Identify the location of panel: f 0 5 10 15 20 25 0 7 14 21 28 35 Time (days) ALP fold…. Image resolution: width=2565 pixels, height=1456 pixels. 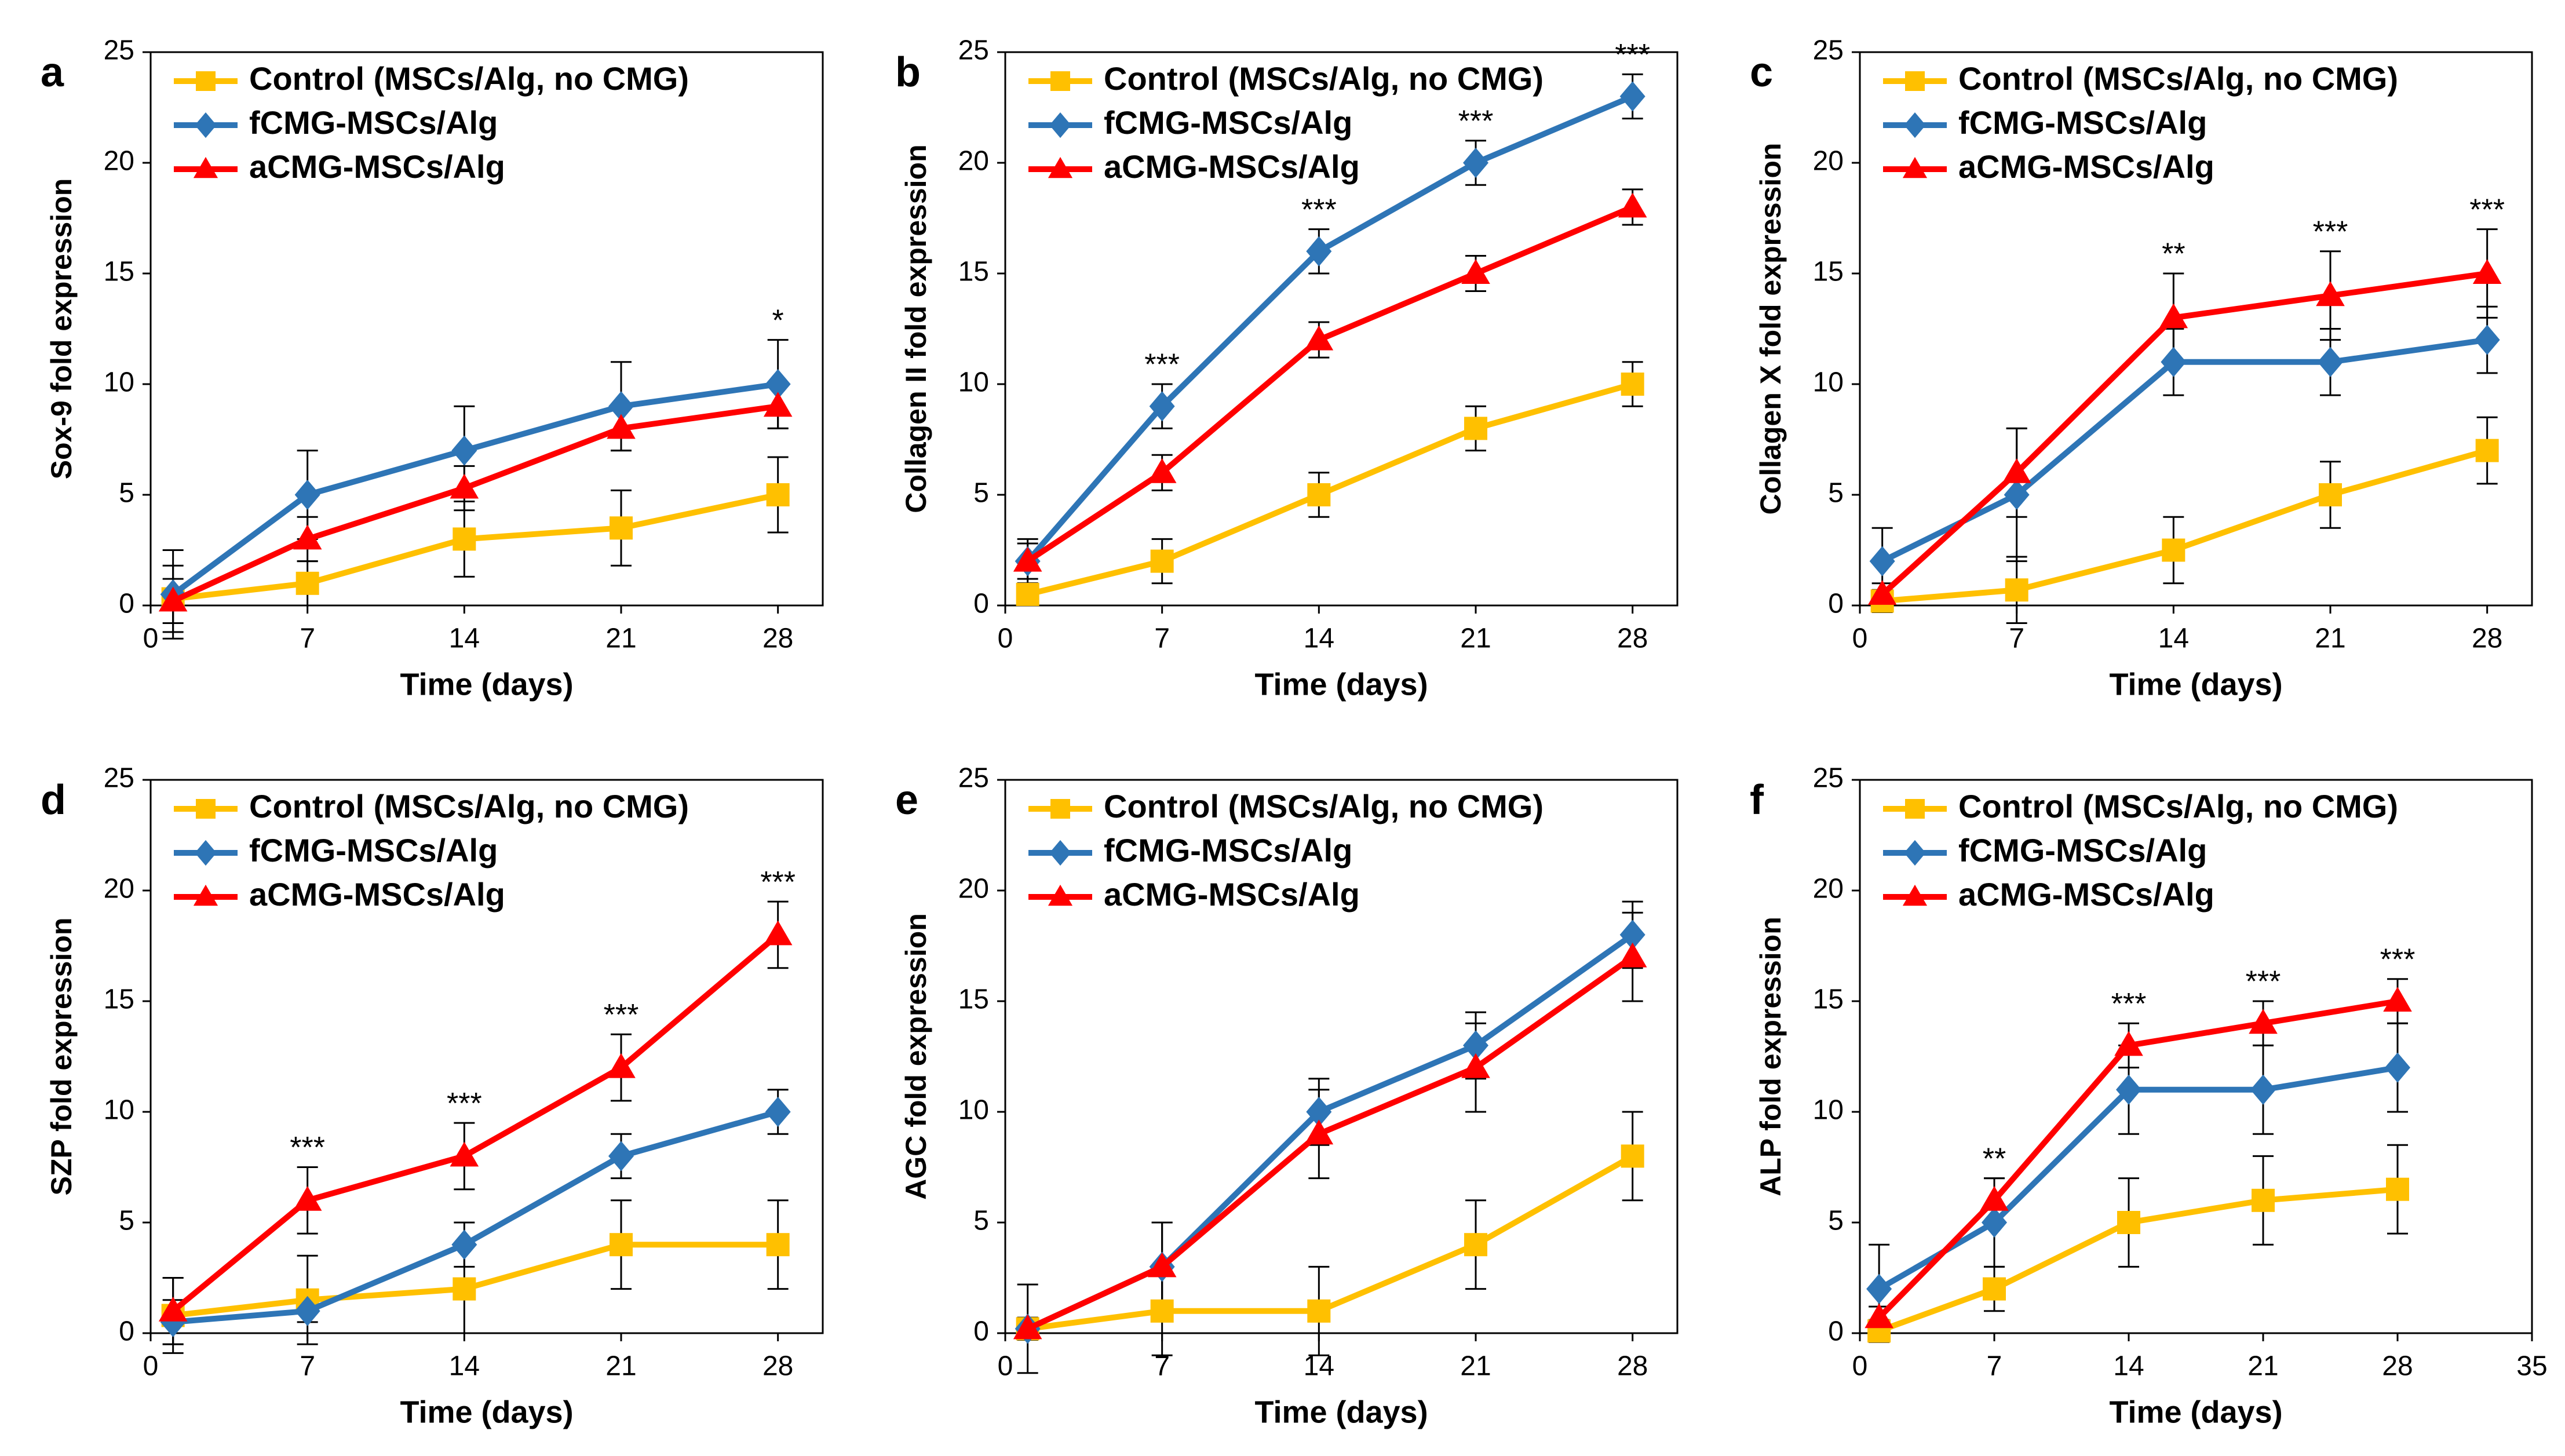
(2149, 1096).